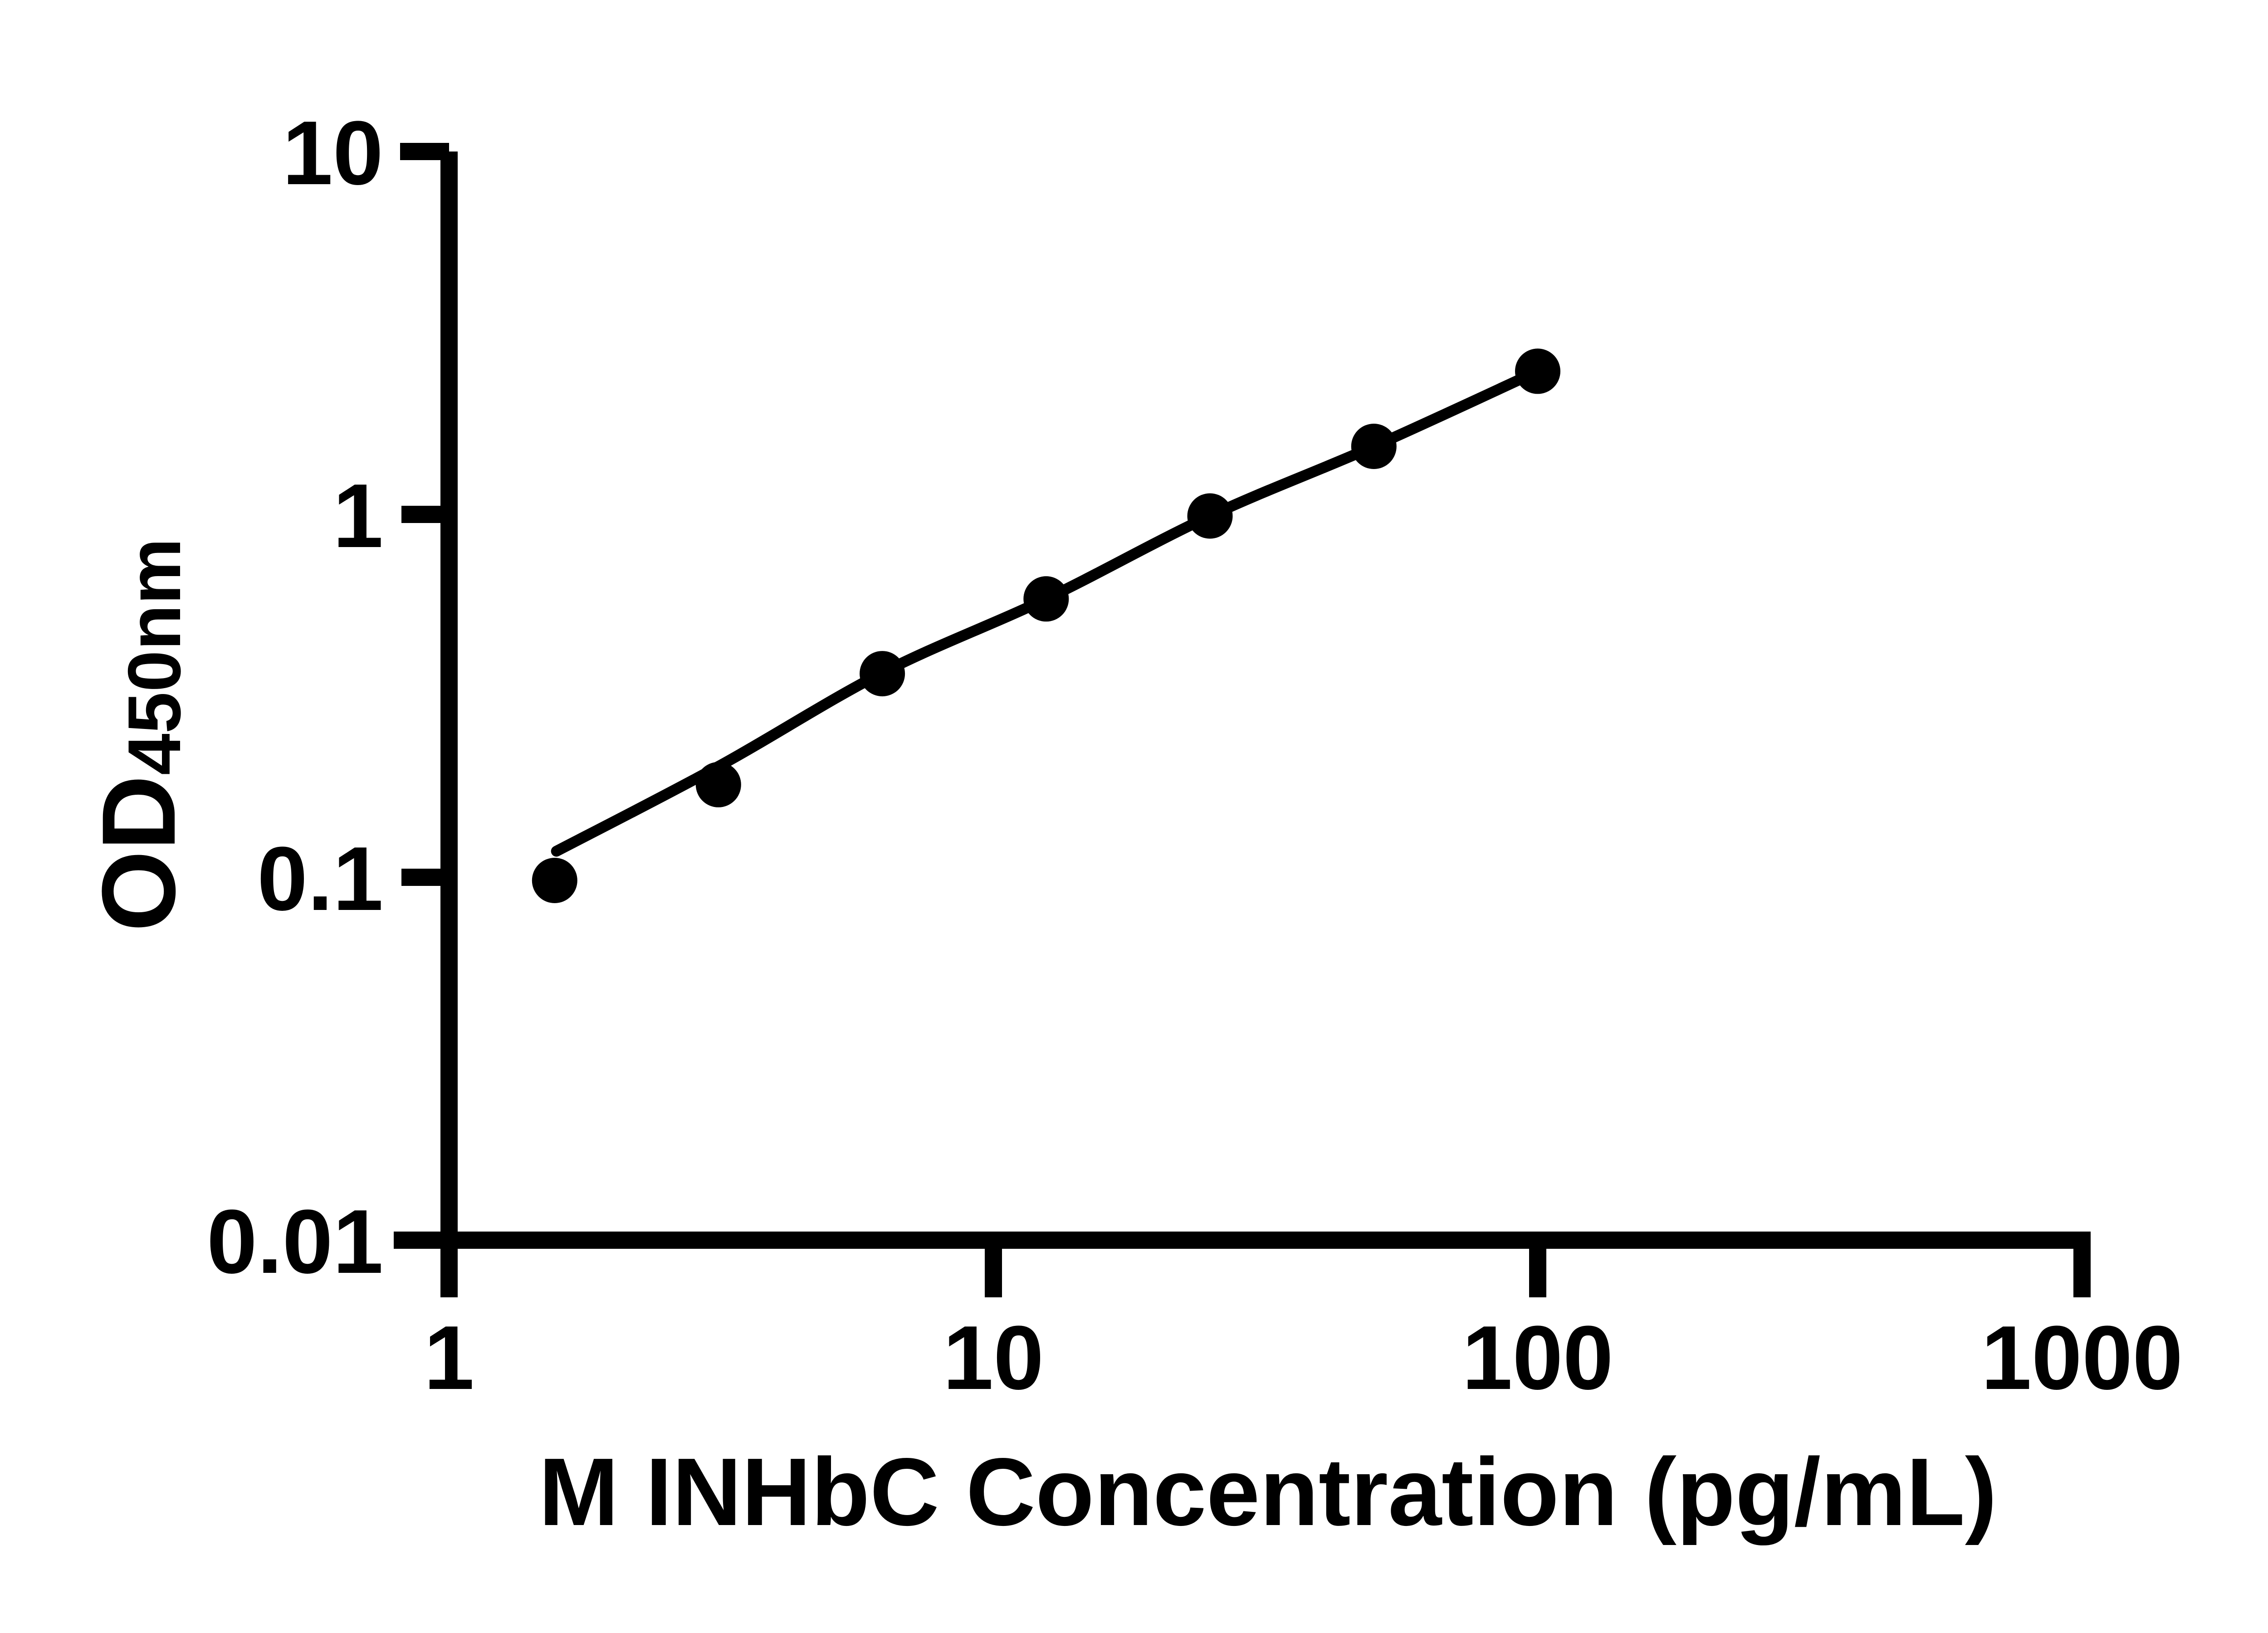 This screenshot has width=2268, height=1633. What do you see at coordinates (295, 697) in the screenshot?
I see `y-tick-labels: 10 1 0.1 0.01` at bounding box center [295, 697].